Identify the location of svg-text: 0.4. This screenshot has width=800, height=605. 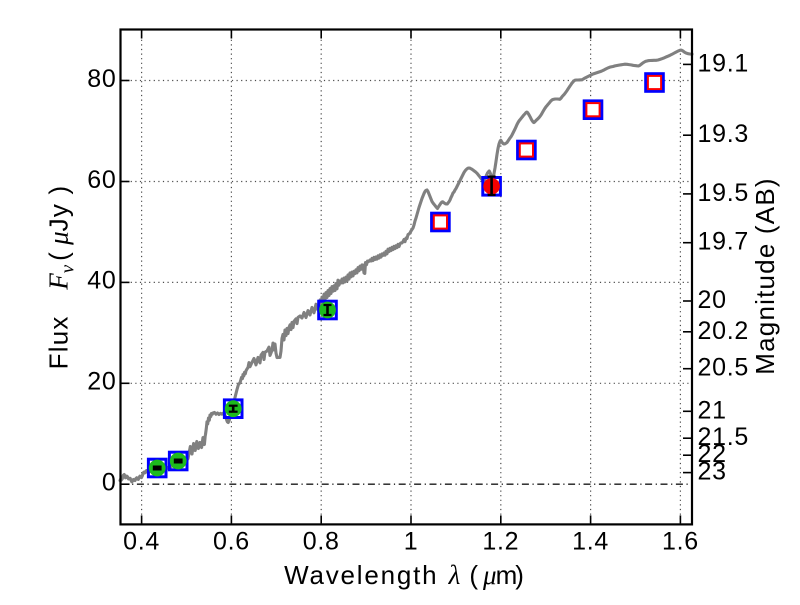
(141, 541).